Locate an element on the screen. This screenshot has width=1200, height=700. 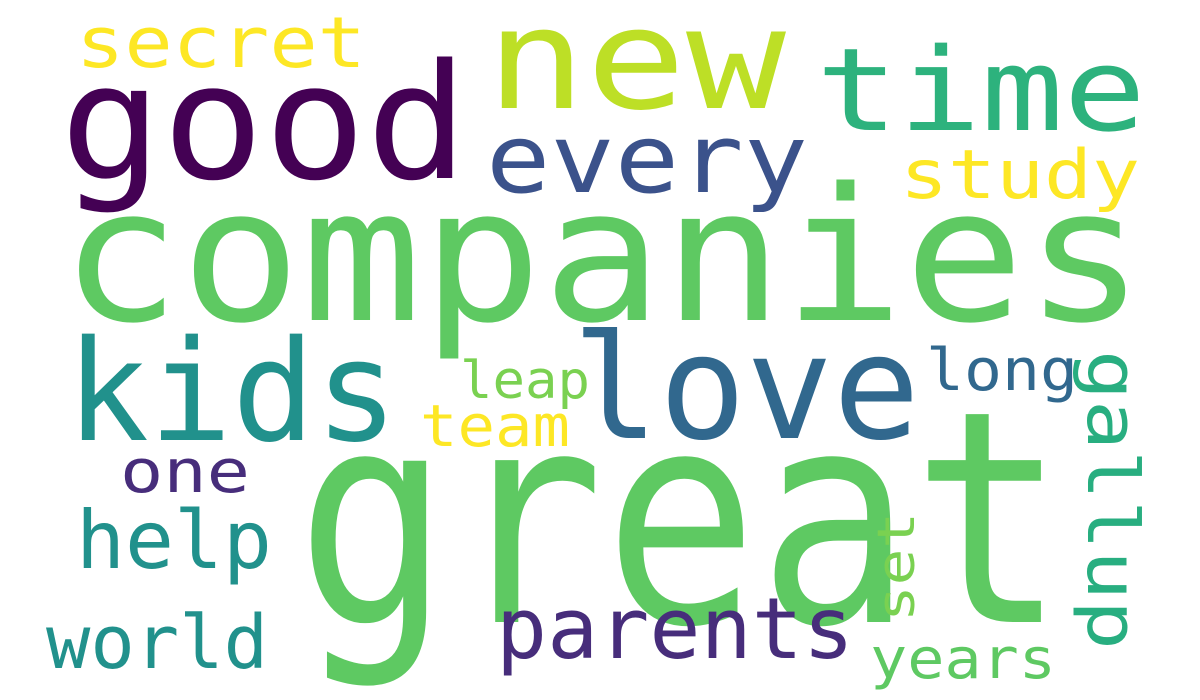
word-love: love is located at coordinates (746, 388).